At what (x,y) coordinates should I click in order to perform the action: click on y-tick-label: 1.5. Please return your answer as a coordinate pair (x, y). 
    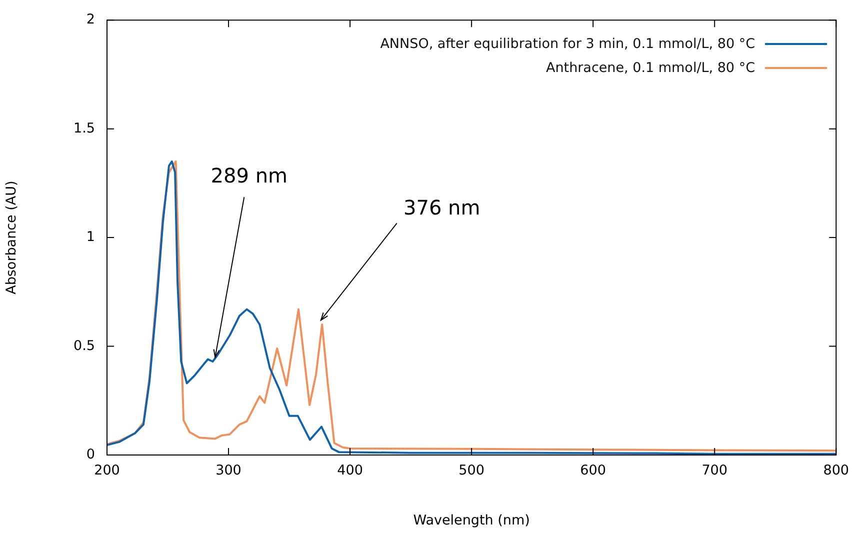
    Looking at the image, I should click on (84, 128).